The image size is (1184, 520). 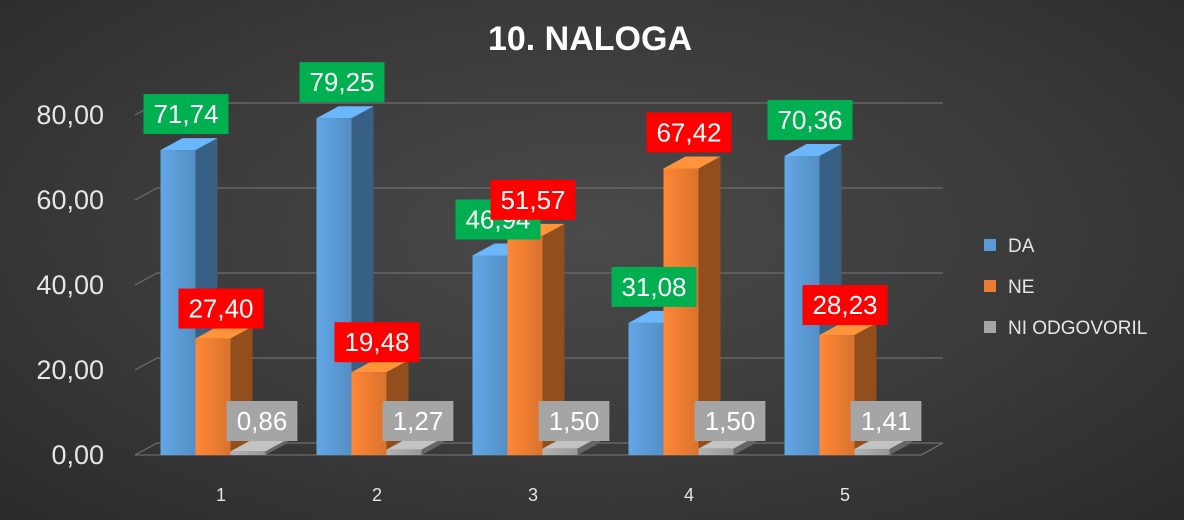 What do you see at coordinates (70, 370) in the screenshot?
I see `y-tick-label: 20,00` at bounding box center [70, 370].